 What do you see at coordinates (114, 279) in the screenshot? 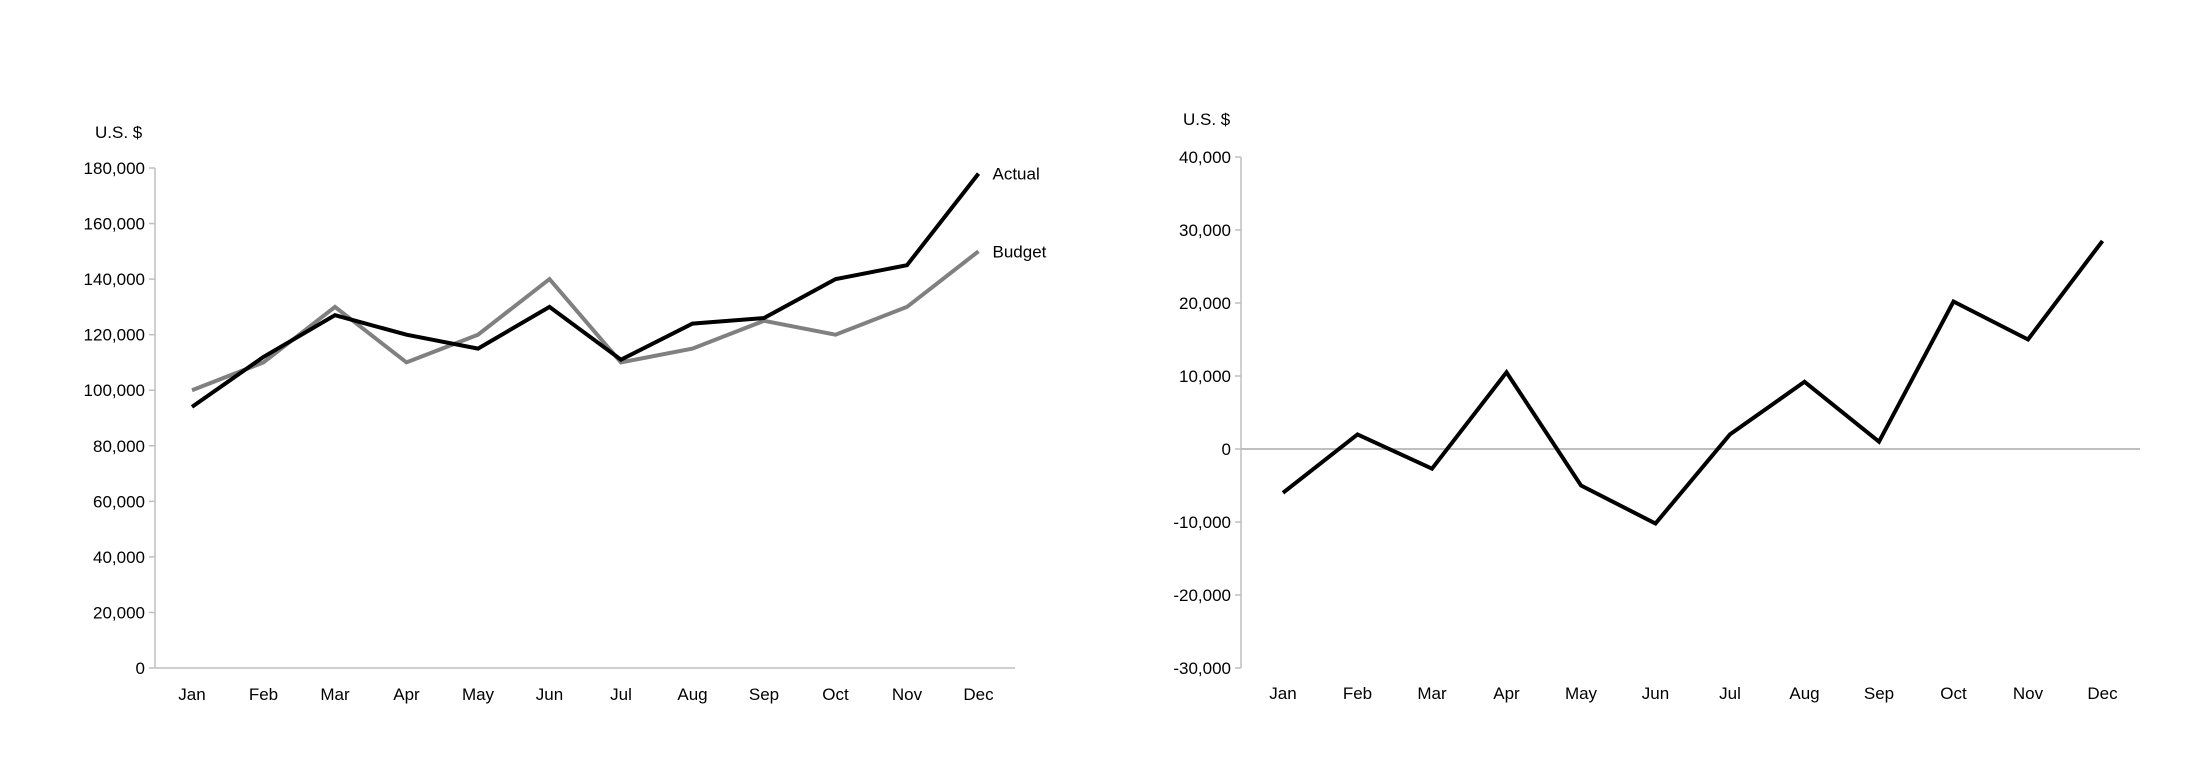
I see `y-tick-label: 140,000` at bounding box center [114, 279].